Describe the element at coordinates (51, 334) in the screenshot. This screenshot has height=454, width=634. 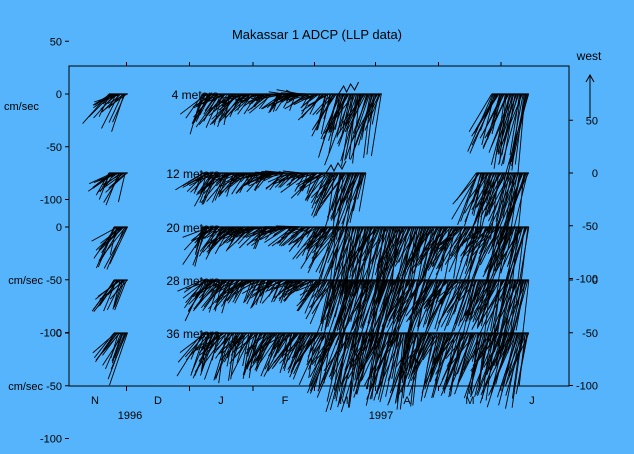
I see `left-tick-label: -100` at that location.